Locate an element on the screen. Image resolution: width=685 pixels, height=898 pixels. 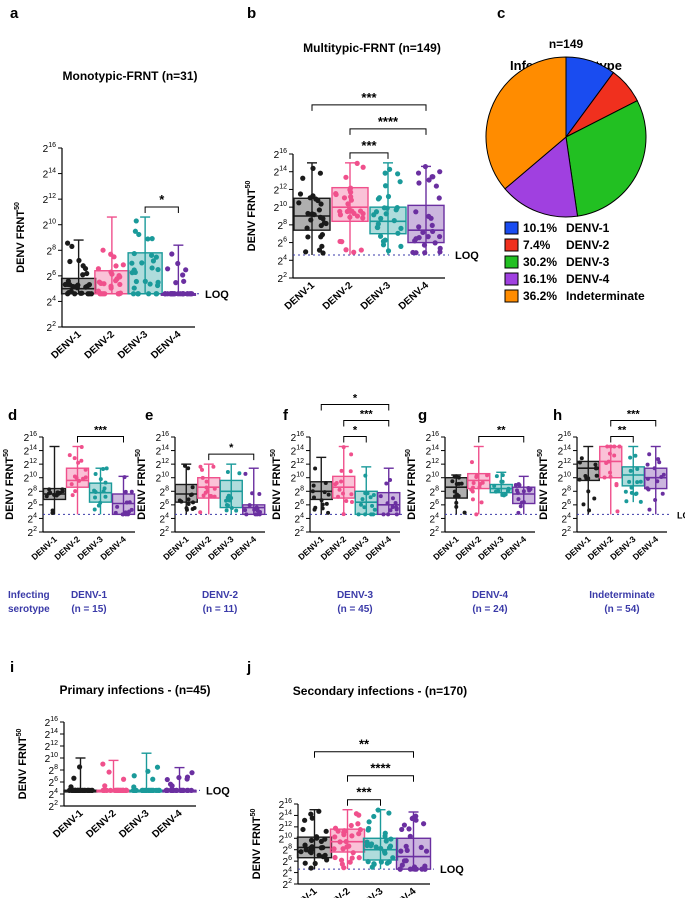
footer-n-label: (n = 11) is located at coordinates (220, 609).